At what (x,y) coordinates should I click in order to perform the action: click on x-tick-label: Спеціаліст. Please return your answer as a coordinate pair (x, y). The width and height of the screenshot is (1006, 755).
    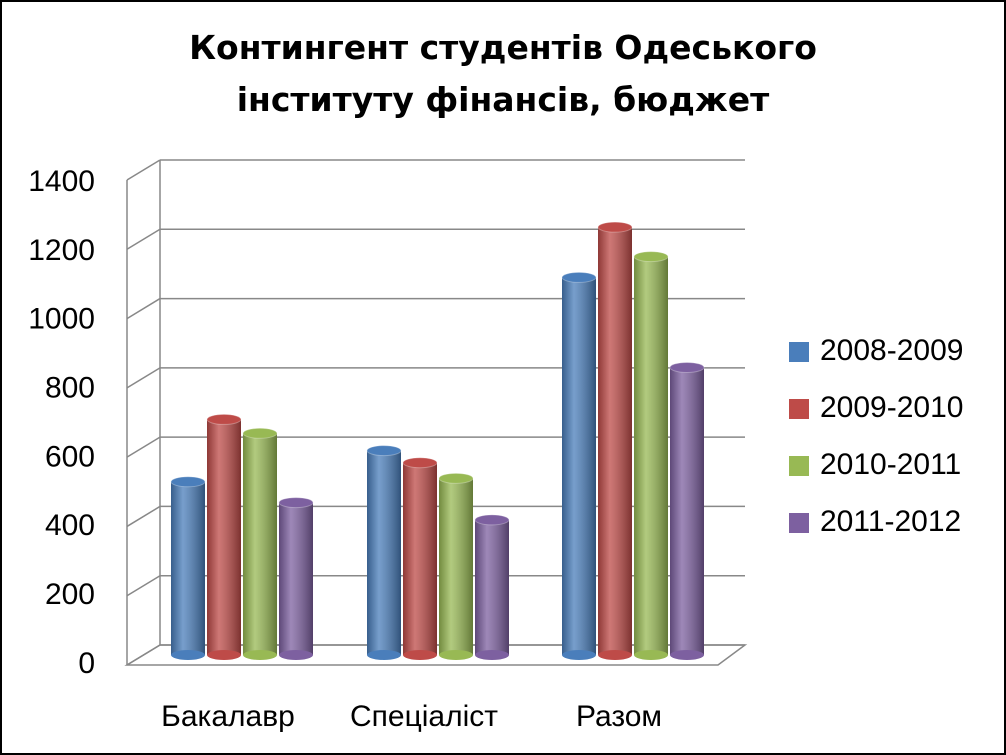
    Looking at the image, I should click on (424, 716).